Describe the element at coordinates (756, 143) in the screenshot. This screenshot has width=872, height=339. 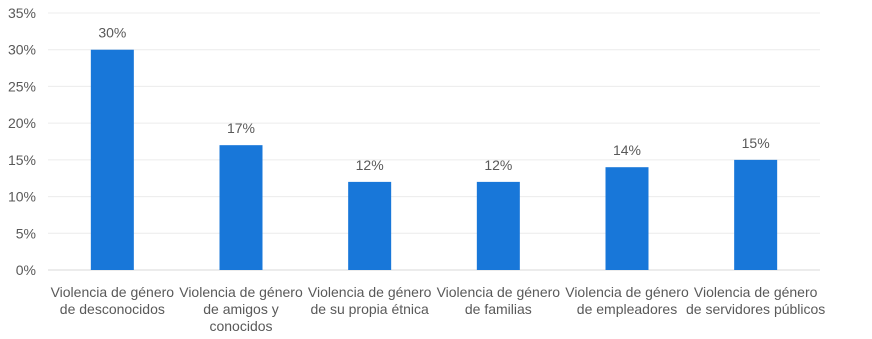
I see `data-label: 15%` at that location.